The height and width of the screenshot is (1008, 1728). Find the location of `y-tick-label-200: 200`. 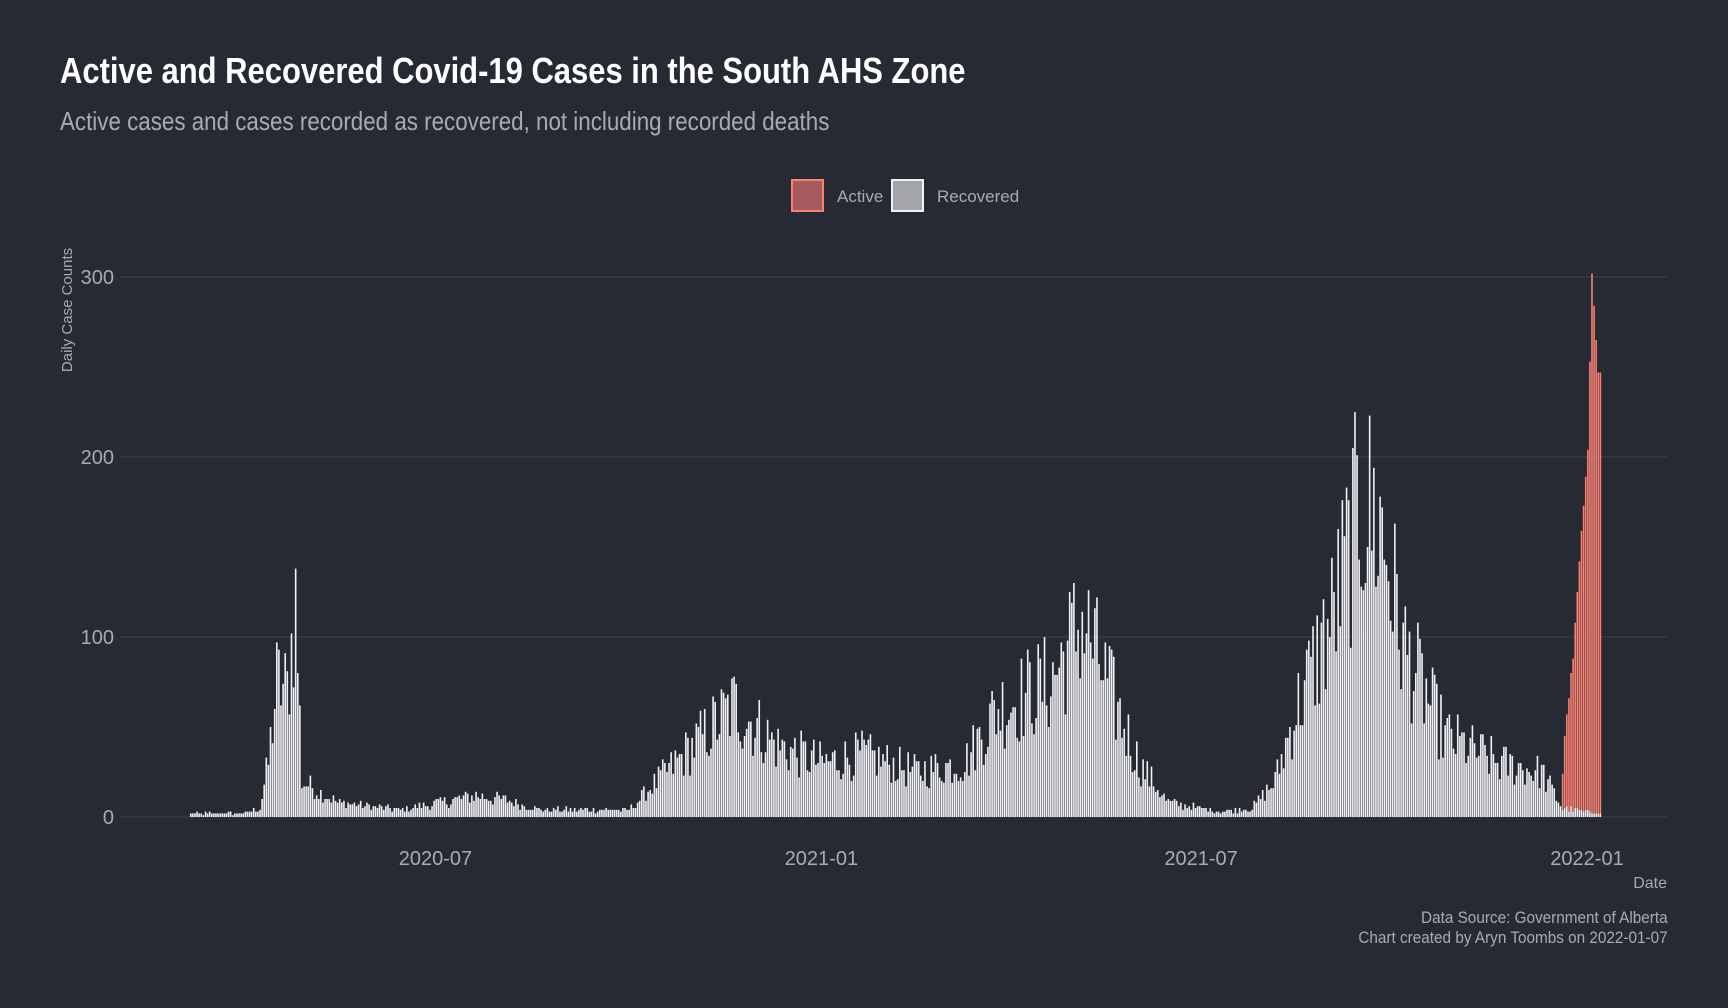

y-tick-label-200: 200 is located at coordinates (97, 458).